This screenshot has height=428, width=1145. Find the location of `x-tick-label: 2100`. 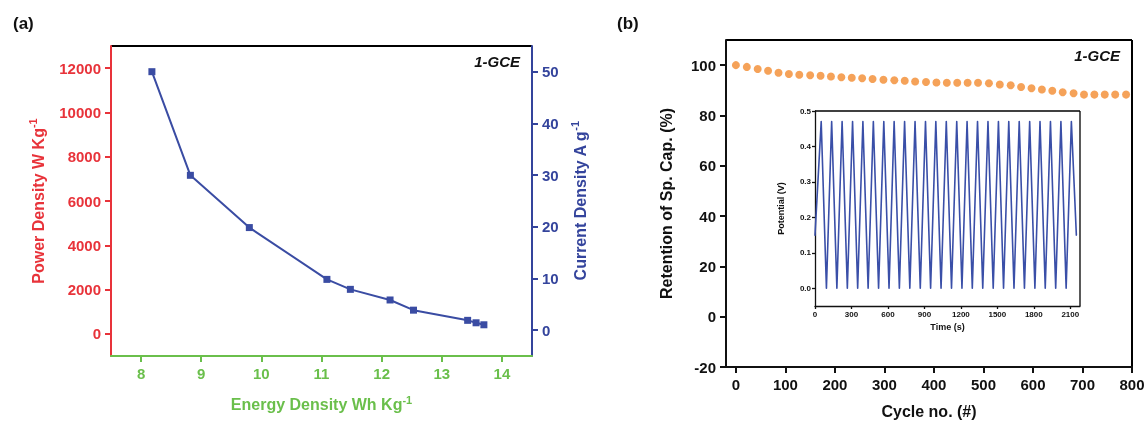

x-tick-label: 2100 is located at coordinates (1070, 314).